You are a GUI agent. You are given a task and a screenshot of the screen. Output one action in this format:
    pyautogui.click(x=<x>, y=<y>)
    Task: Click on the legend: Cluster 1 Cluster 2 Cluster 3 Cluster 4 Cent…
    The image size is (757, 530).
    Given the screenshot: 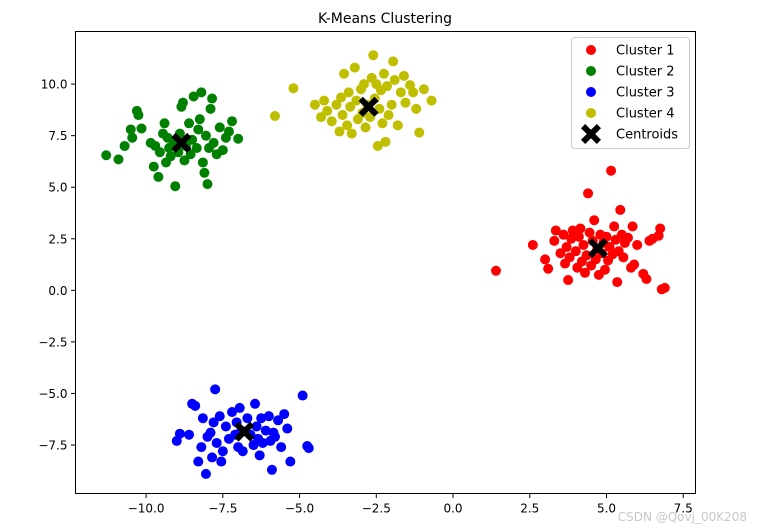 What is the action you would take?
    pyautogui.click(x=630, y=93)
    